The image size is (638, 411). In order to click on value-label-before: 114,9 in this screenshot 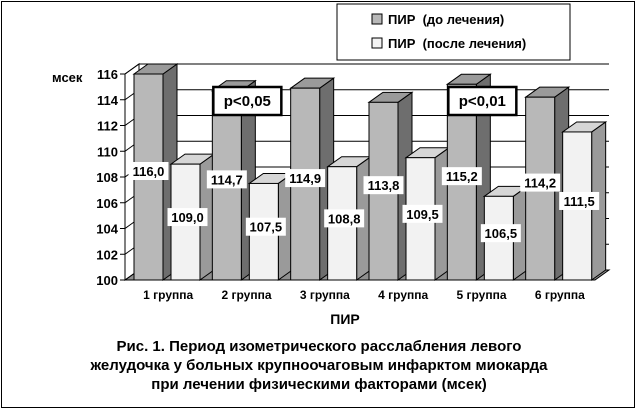, I will do `click(305, 178)`.